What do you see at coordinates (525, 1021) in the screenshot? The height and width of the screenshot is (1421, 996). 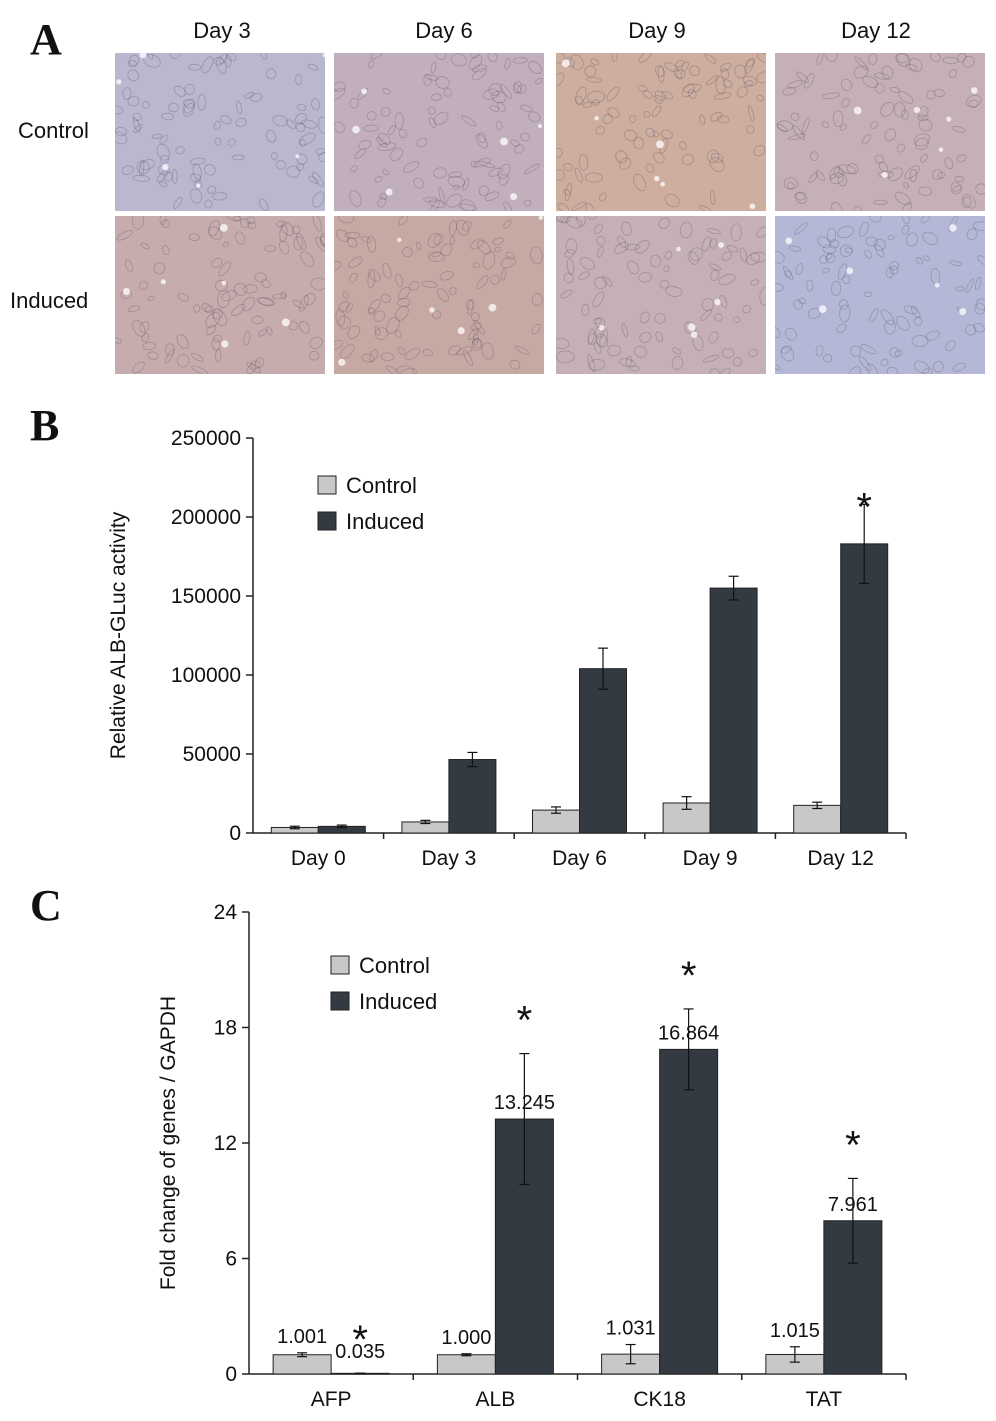 I see `chart-c-significance-star: *` at bounding box center [525, 1021].